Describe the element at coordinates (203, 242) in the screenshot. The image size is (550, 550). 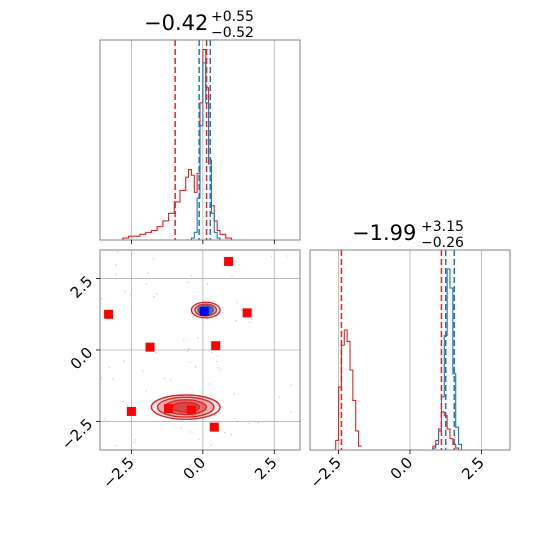
I see `marginal-x-ticks` at that location.